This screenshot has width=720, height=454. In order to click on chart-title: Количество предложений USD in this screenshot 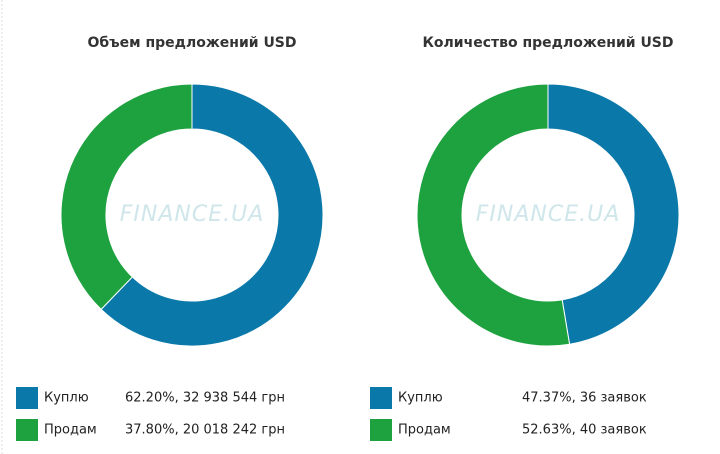, I will do `click(547, 43)`.